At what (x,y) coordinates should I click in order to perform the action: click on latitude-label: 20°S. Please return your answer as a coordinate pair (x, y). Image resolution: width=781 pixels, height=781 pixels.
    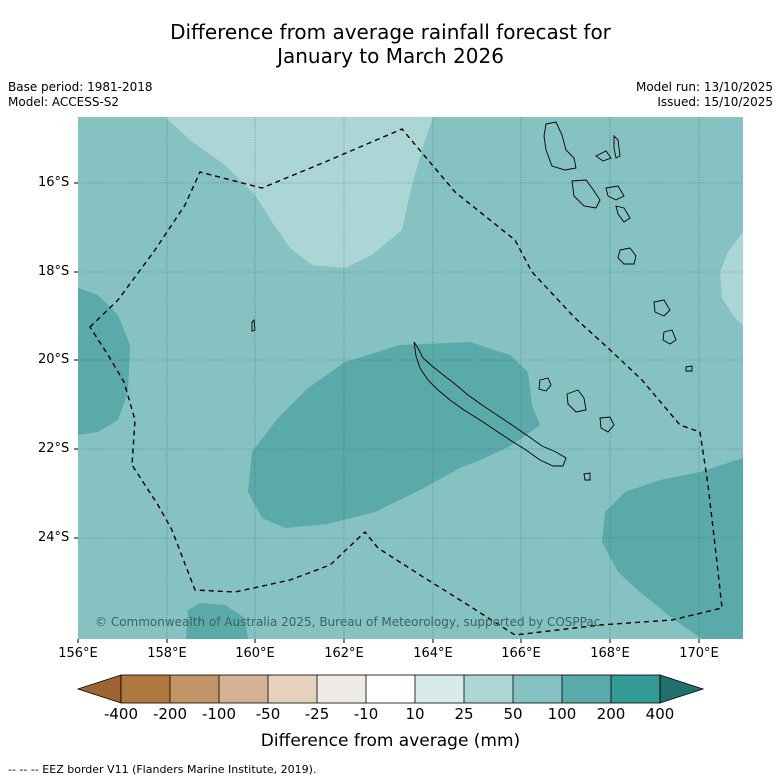
    Looking at the image, I should click on (54, 359).